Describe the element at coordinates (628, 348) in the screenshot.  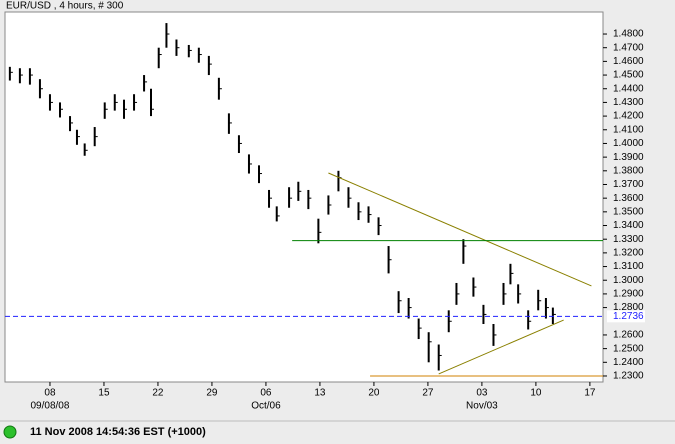
I see `y-tick-label: 1.2500` at that location.